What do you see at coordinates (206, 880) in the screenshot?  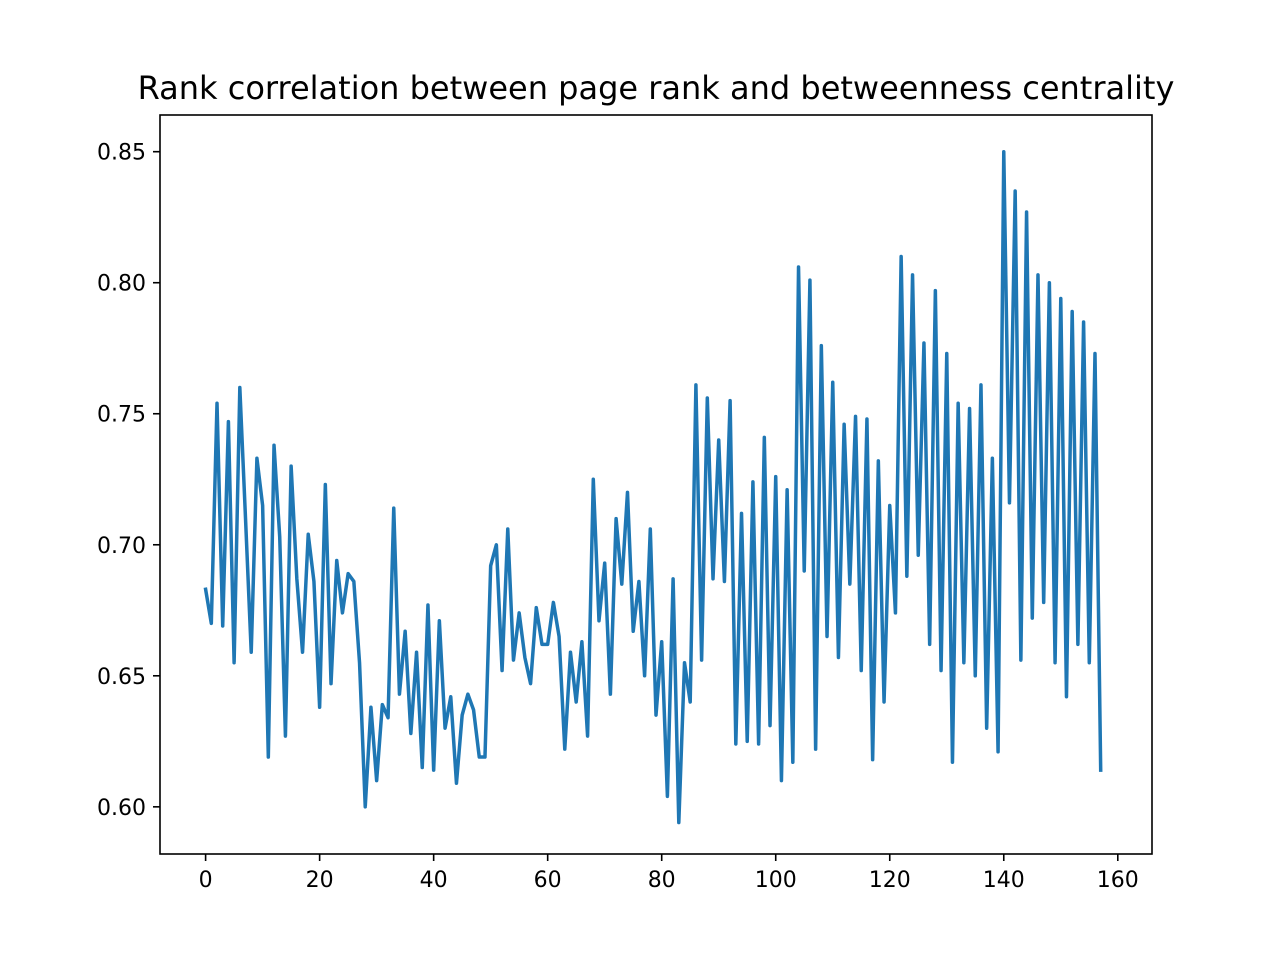 I see `x-tick-label: 0` at bounding box center [206, 880].